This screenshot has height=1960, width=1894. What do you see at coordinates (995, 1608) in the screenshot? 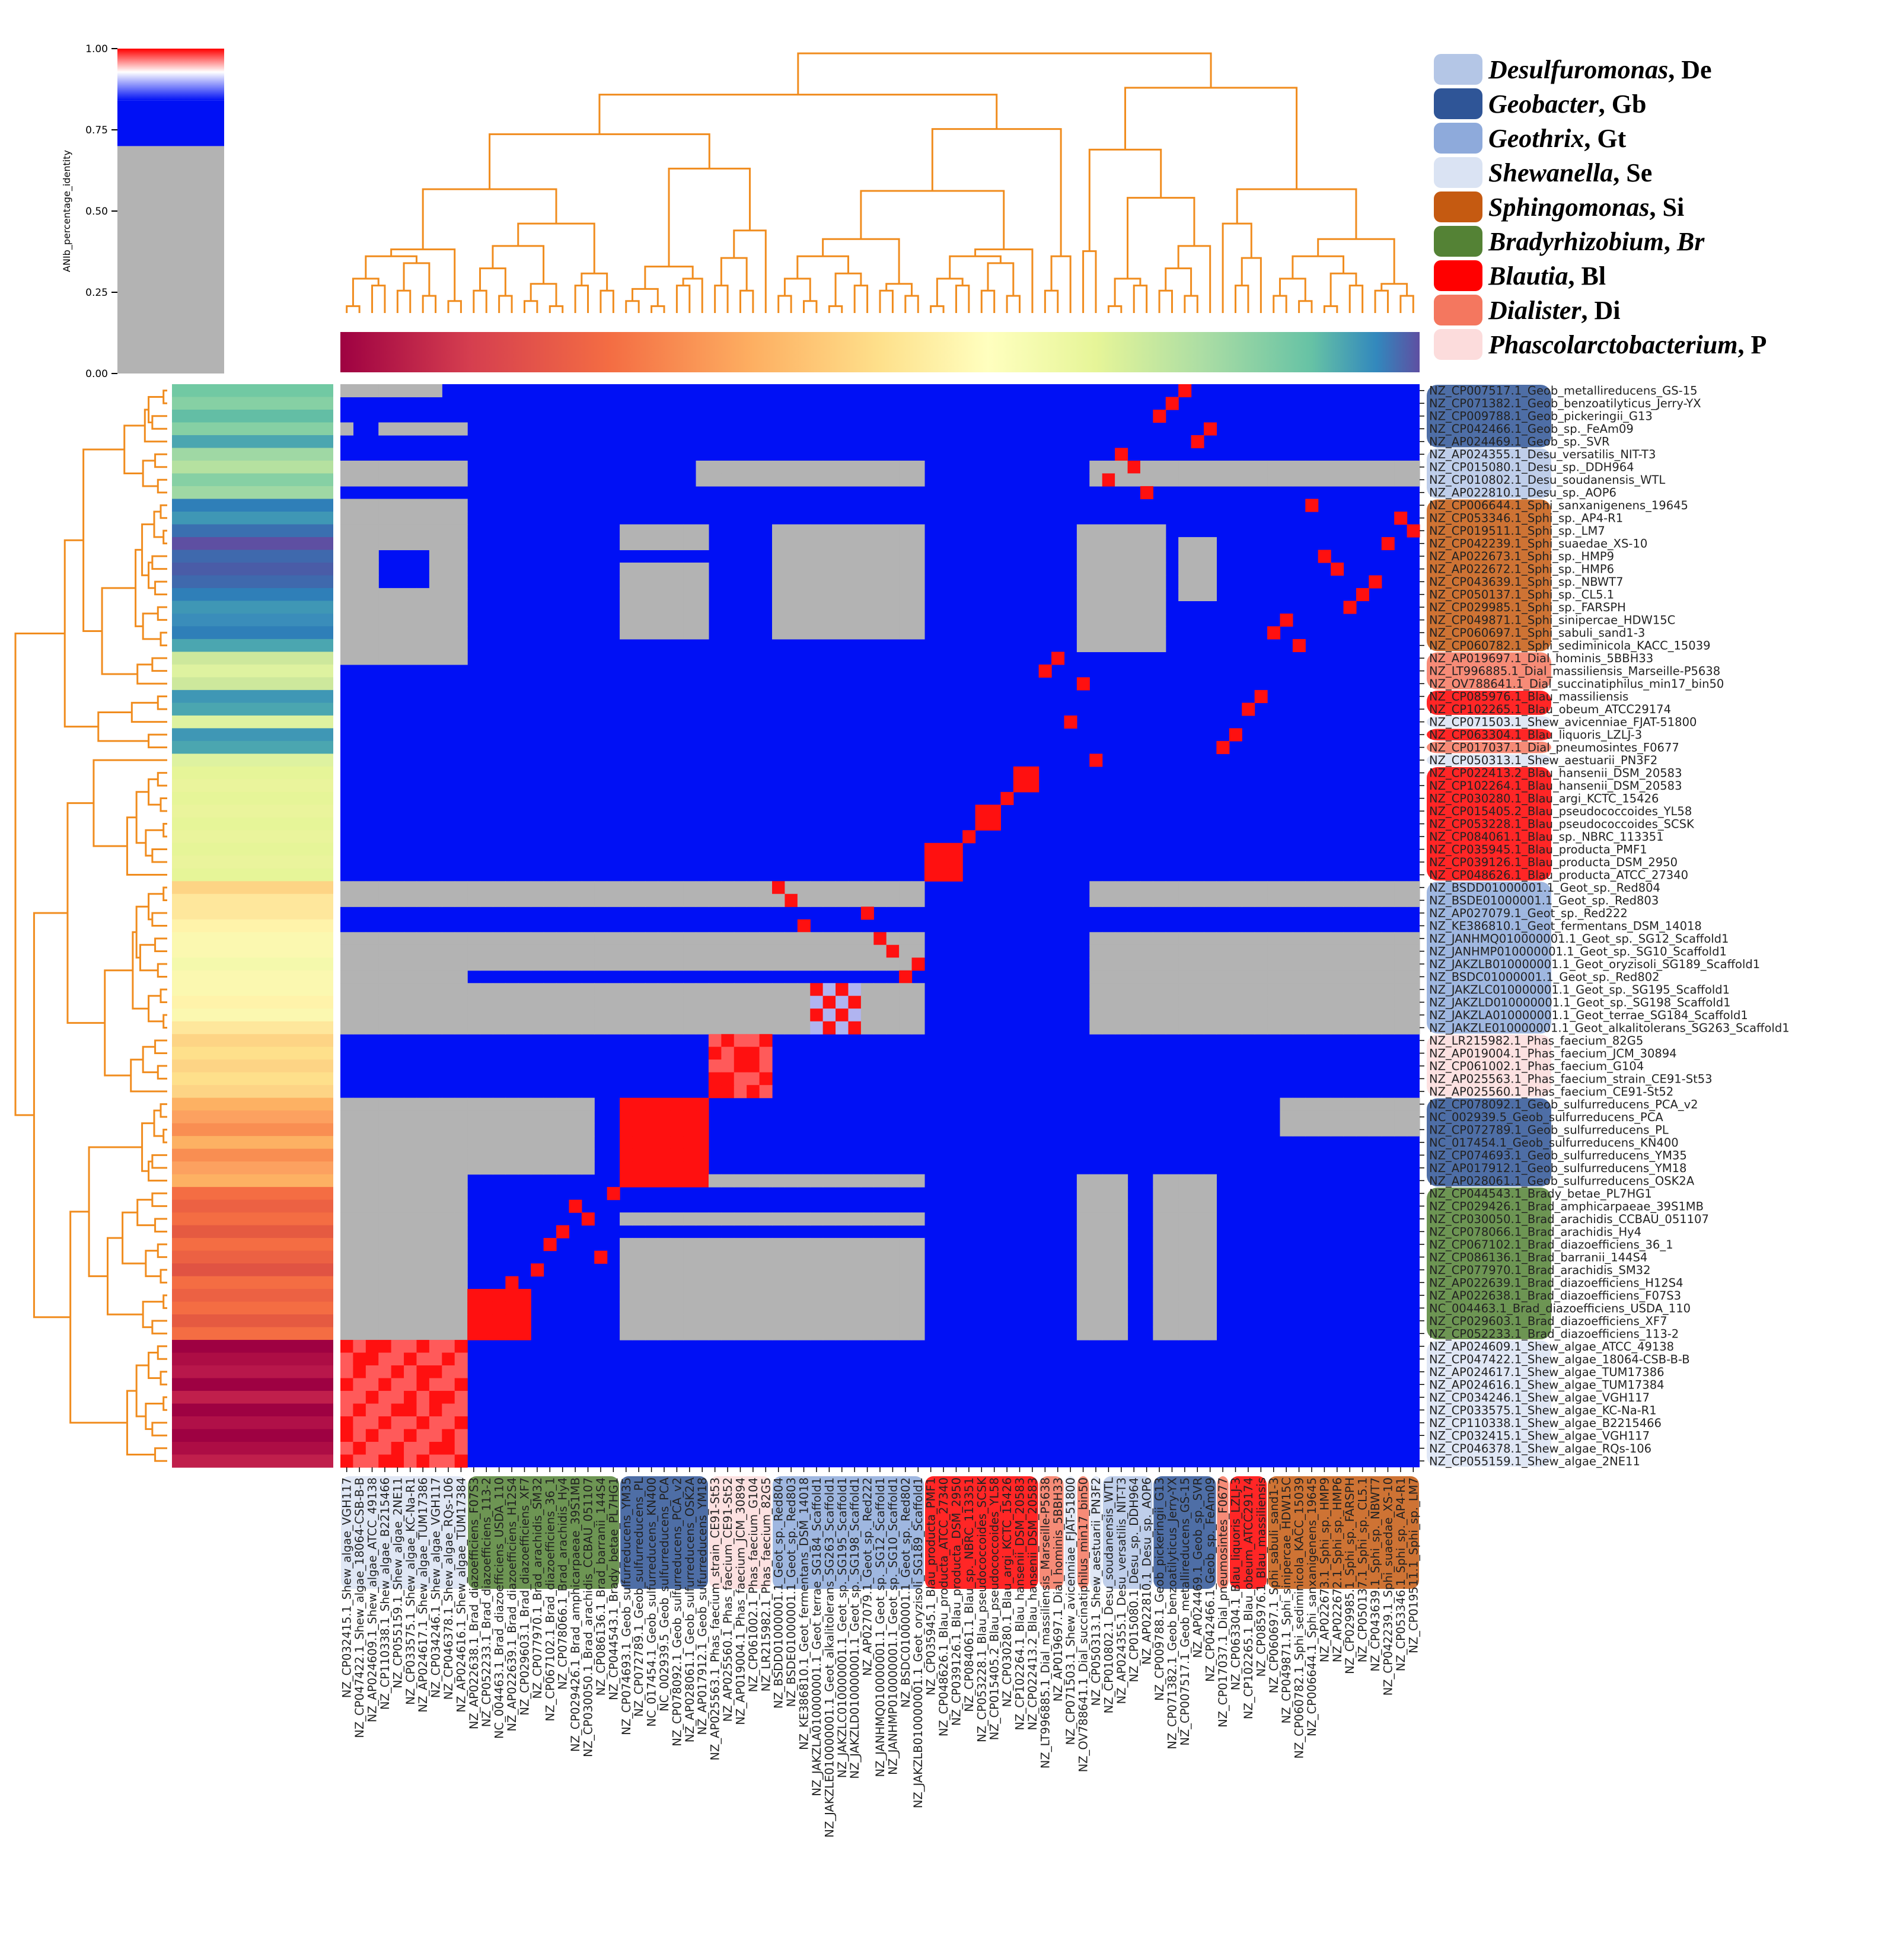
I see `column-label: NZ_CP015405.2_Blau_pseudococcoides_YL58` at bounding box center [995, 1608].